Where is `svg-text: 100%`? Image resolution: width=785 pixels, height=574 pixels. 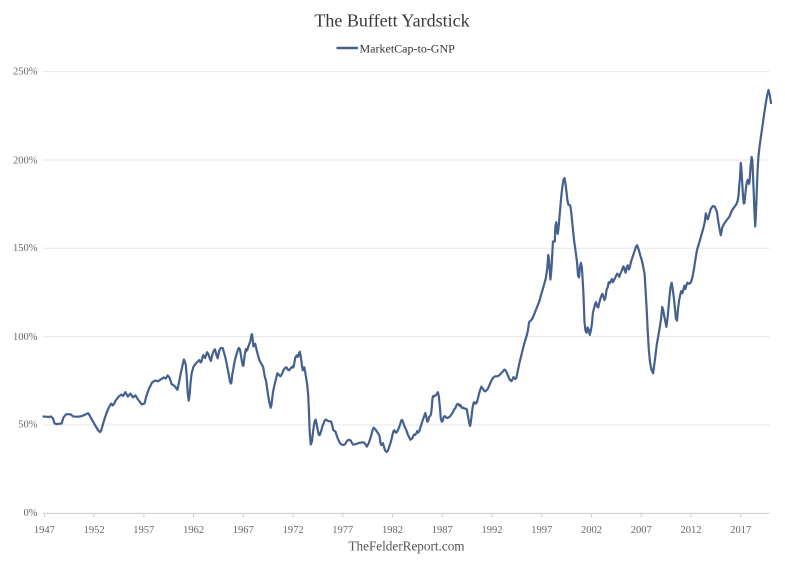
svg-text: 100% is located at coordinates (25, 337).